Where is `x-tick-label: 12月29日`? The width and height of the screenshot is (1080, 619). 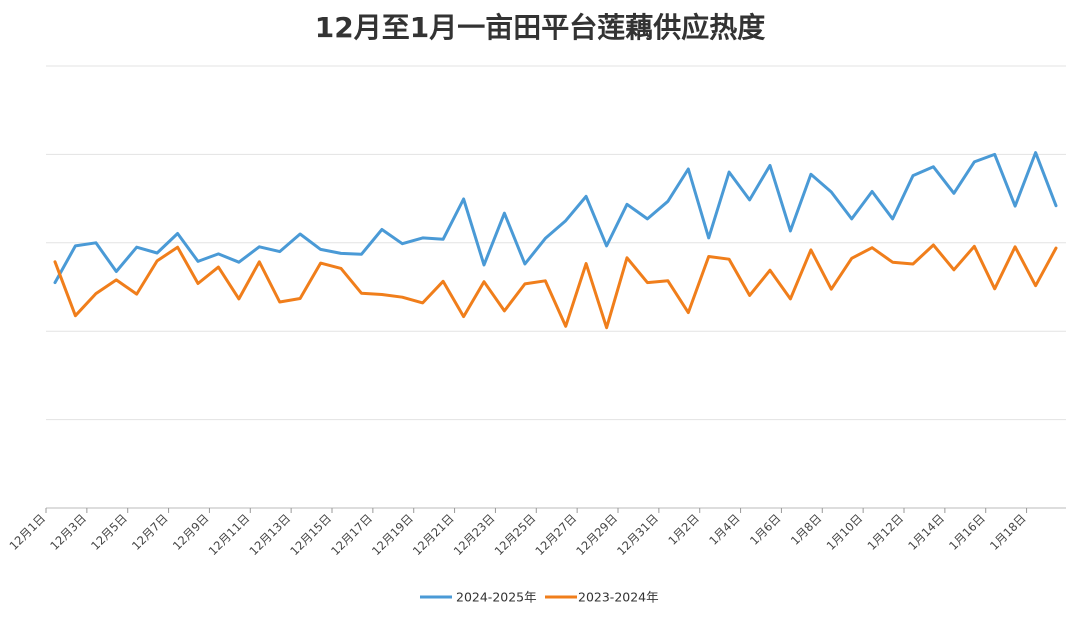
x-tick-label: 12月29日 is located at coordinates (596, 534).